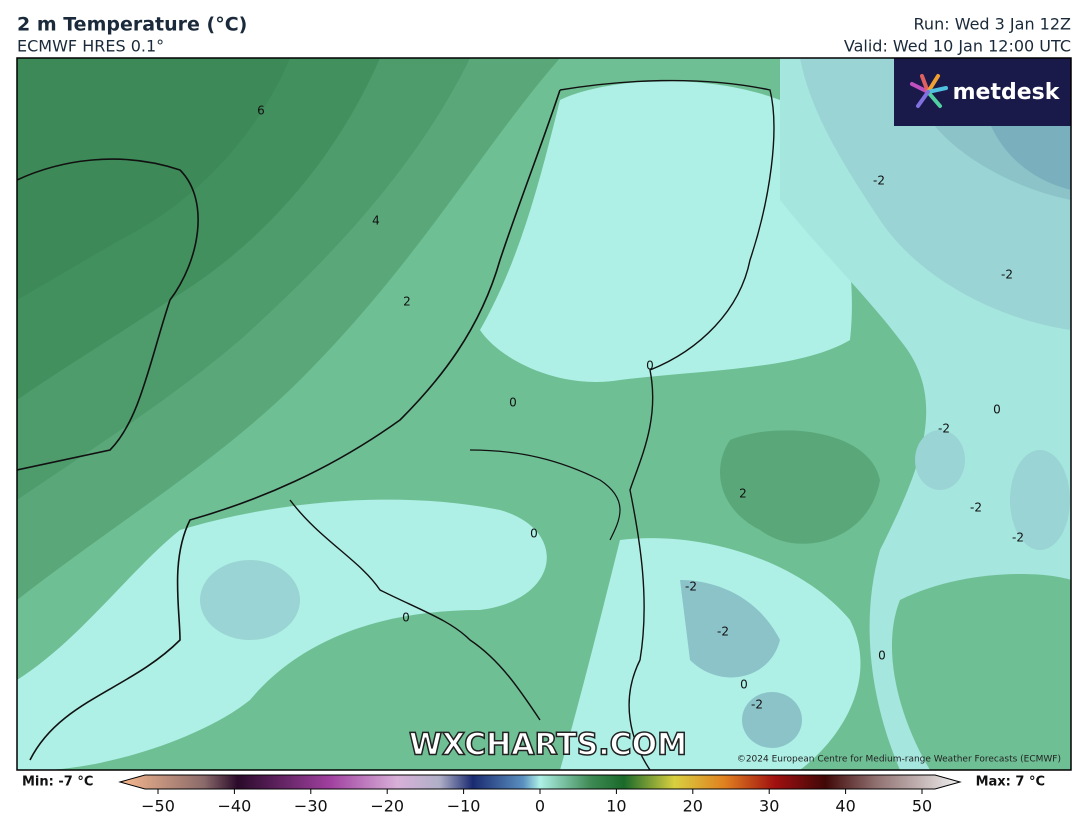 This screenshot has height=837, width=1088. Describe the element at coordinates (922, 806) in the screenshot. I see `colorbar-tick-label: 50` at that location.